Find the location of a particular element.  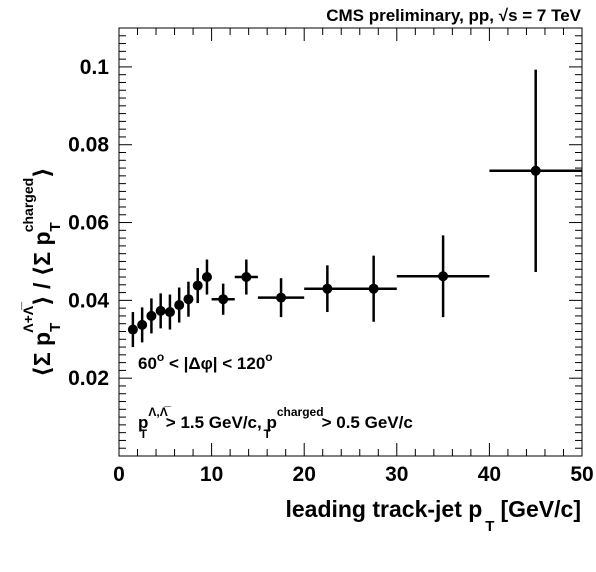

y-tick-label: 0.08 is located at coordinates (88, 145).